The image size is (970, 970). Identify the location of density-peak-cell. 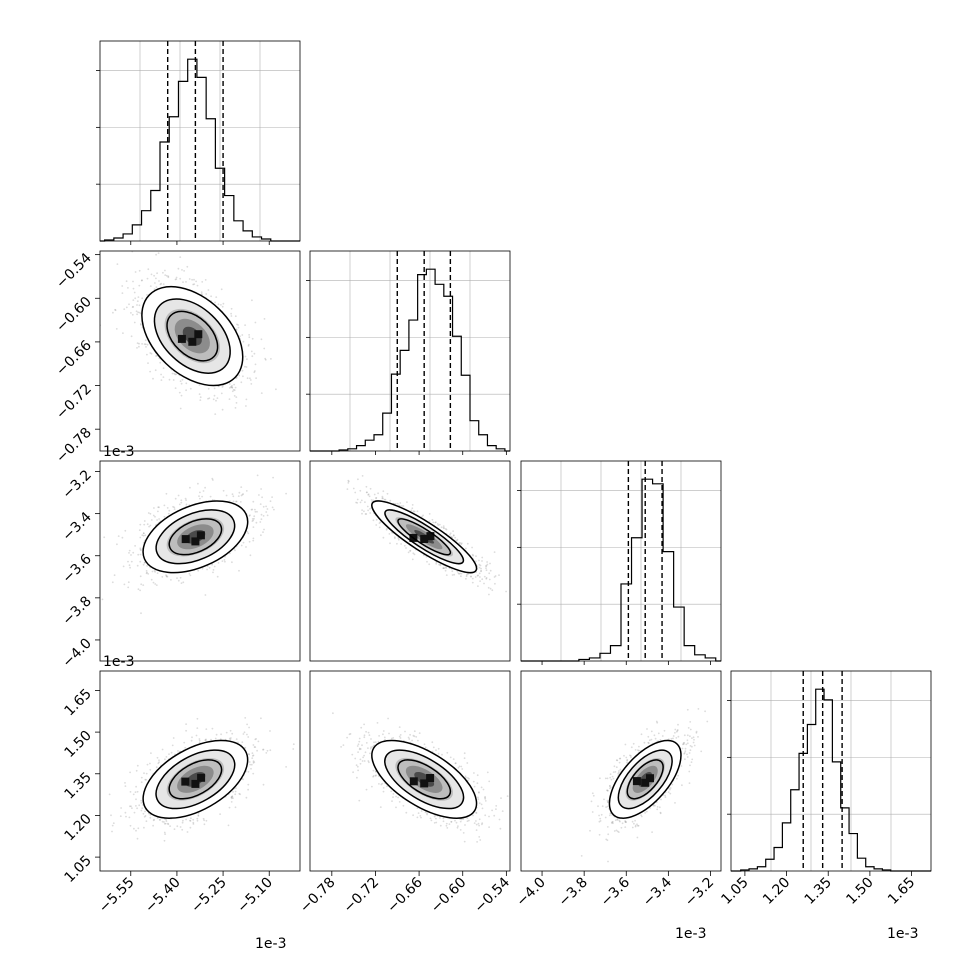
(185, 539).